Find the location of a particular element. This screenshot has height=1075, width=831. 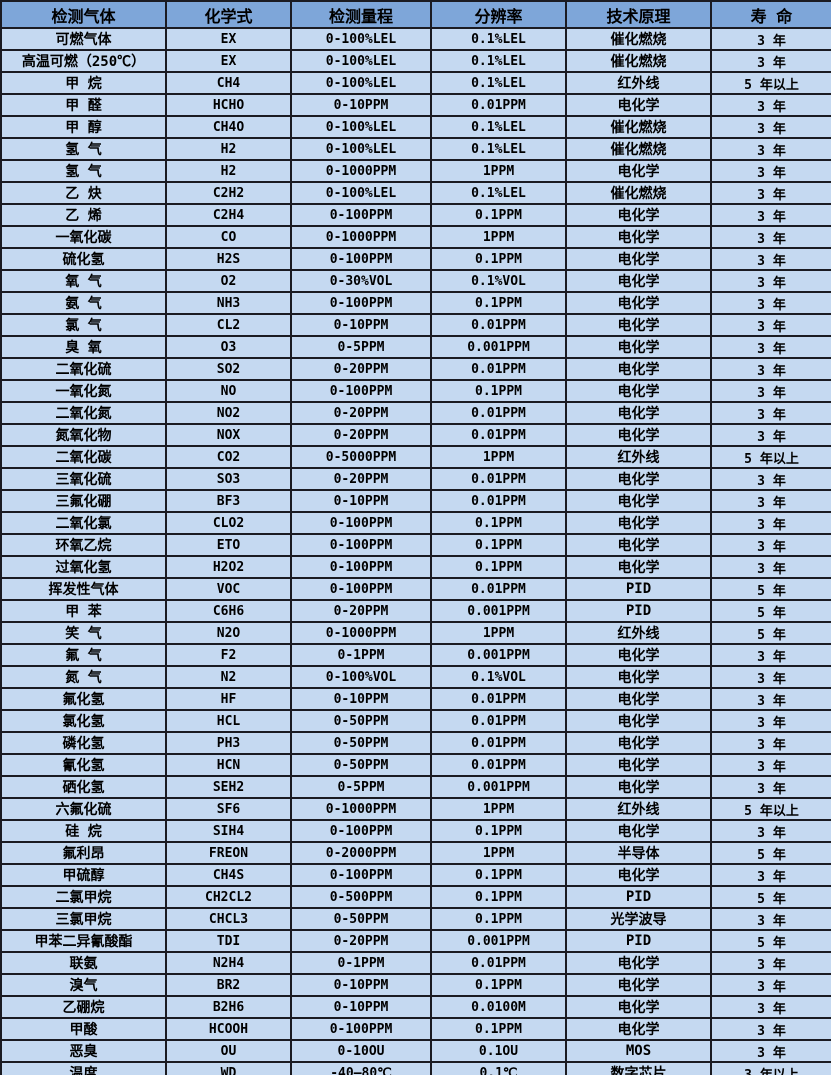

table-row: 二氯甲烷 CH2CL2 0-500PPM 0.1PPM PID 5 年 is located at coordinates (415, 897).